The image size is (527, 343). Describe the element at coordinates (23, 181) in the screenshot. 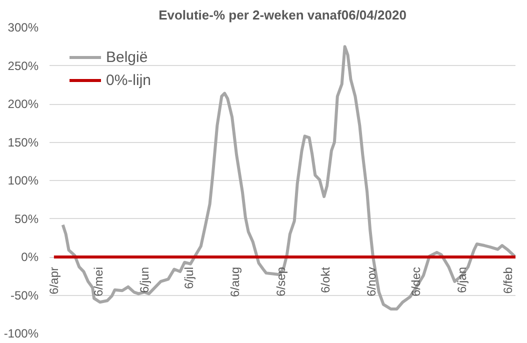

I see `y-tick-label: 100%` at that location.